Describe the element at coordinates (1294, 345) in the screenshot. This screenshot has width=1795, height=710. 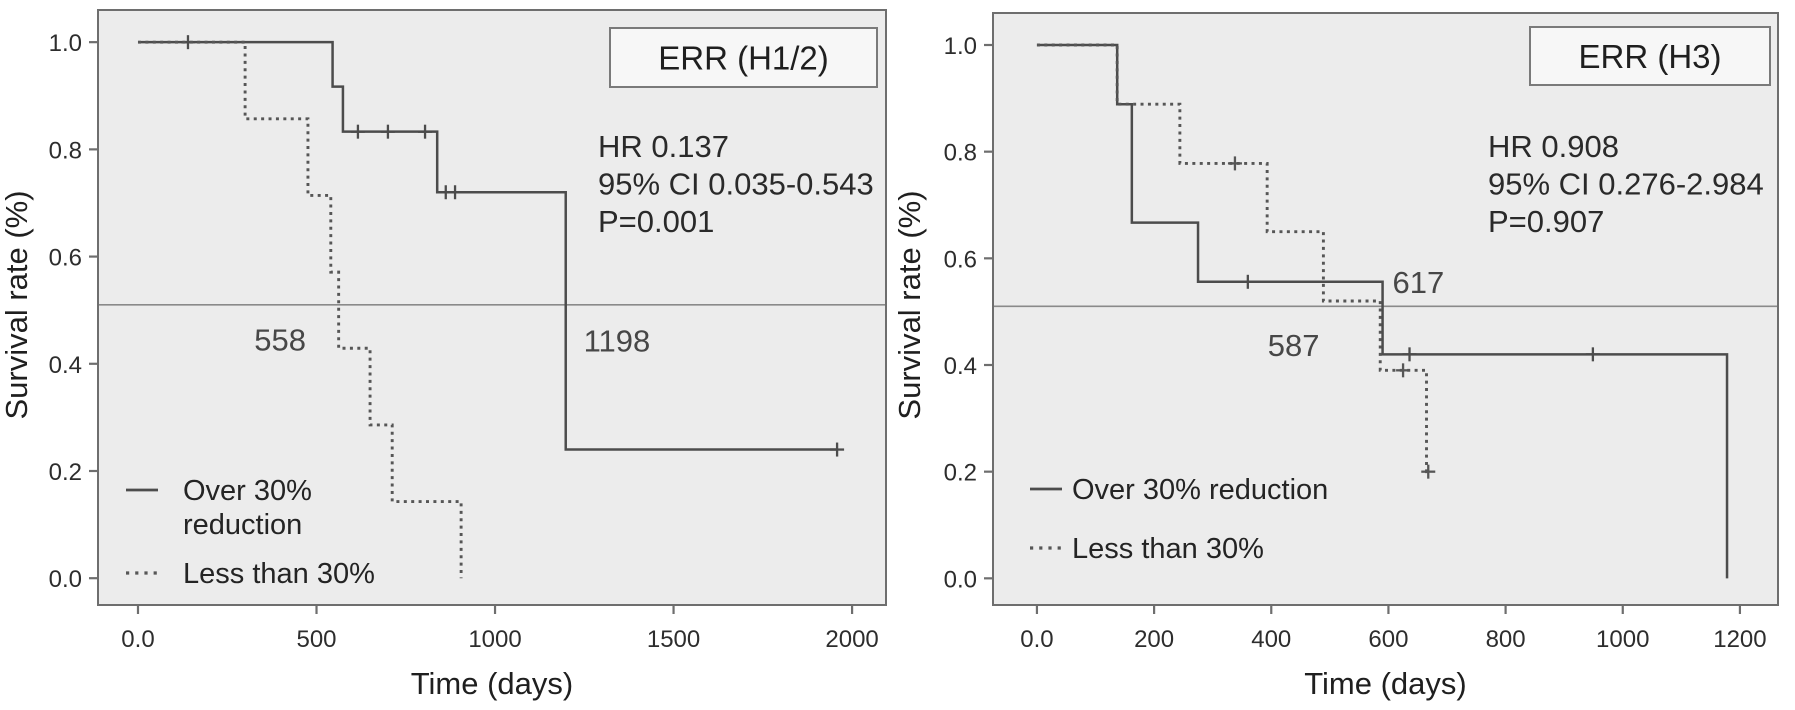
I see `median-annotation: 587` at that location.